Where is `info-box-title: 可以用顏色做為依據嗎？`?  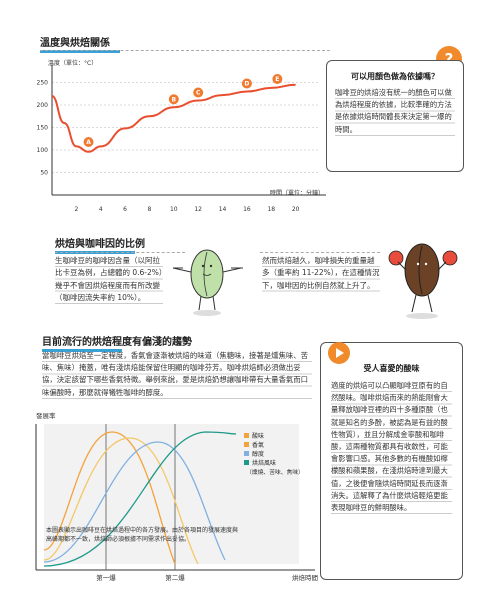
info-box-title: 可以用顏色做為依據嗎？ is located at coordinates (395, 76).